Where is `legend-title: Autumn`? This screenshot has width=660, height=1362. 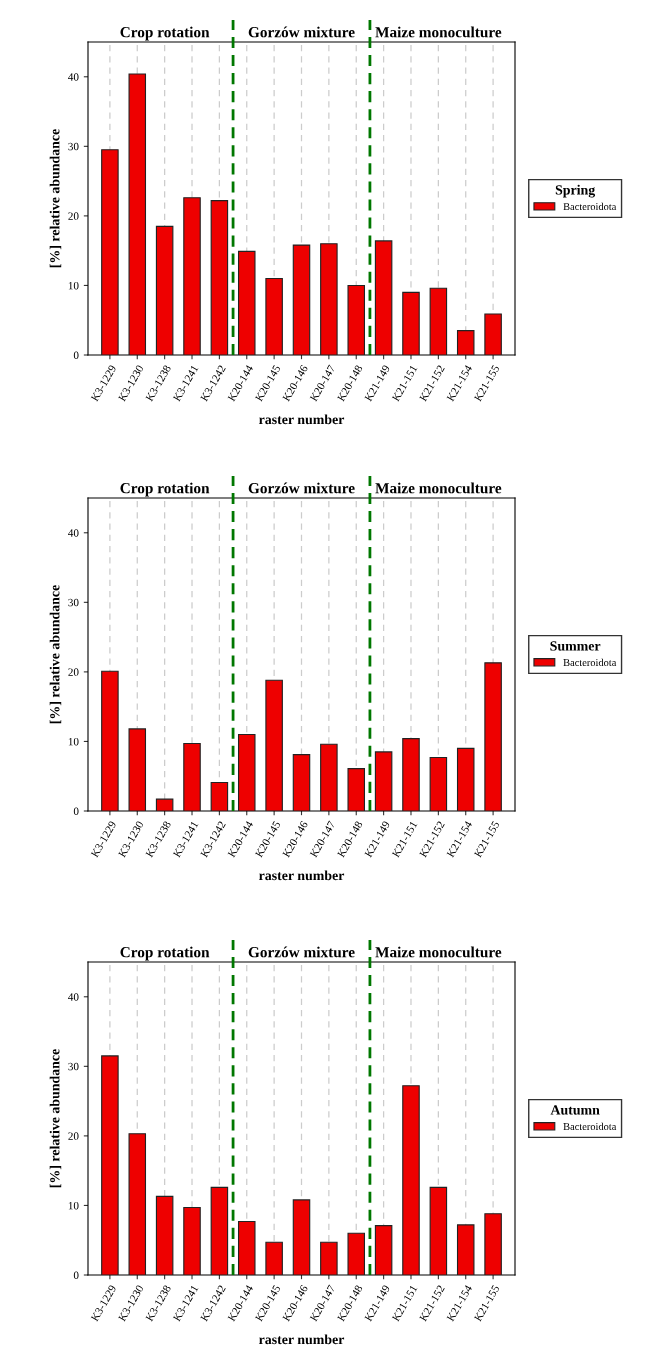 legend-title: Autumn is located at coordinates (575, 1110).